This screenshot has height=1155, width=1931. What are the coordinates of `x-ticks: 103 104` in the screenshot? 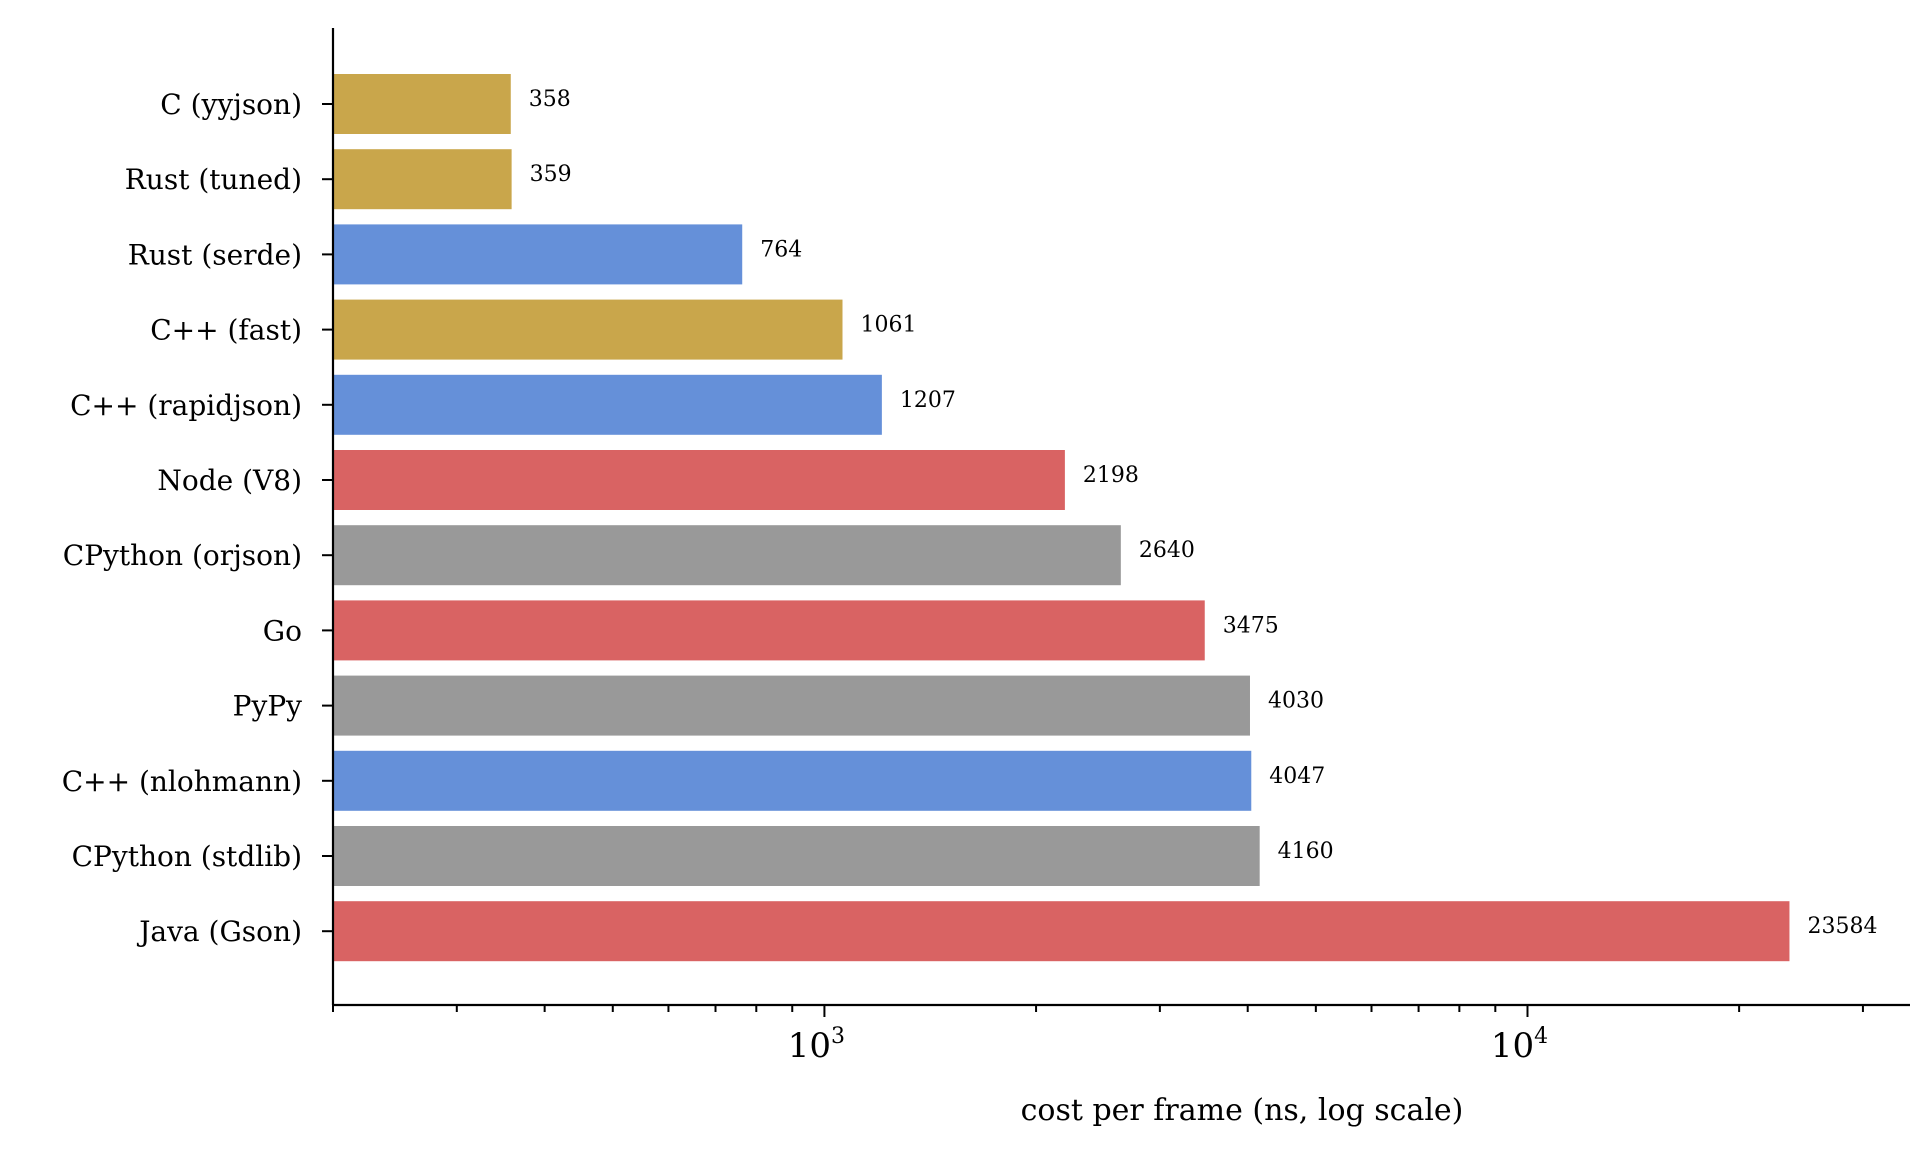 It's located at (1098, 1035).